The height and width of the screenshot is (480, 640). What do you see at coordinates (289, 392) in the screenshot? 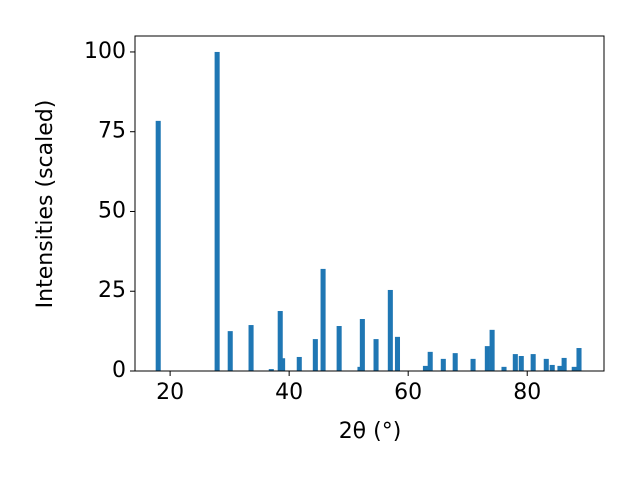
I see `x-tick-label: 40` at bounding box center [289, 392].